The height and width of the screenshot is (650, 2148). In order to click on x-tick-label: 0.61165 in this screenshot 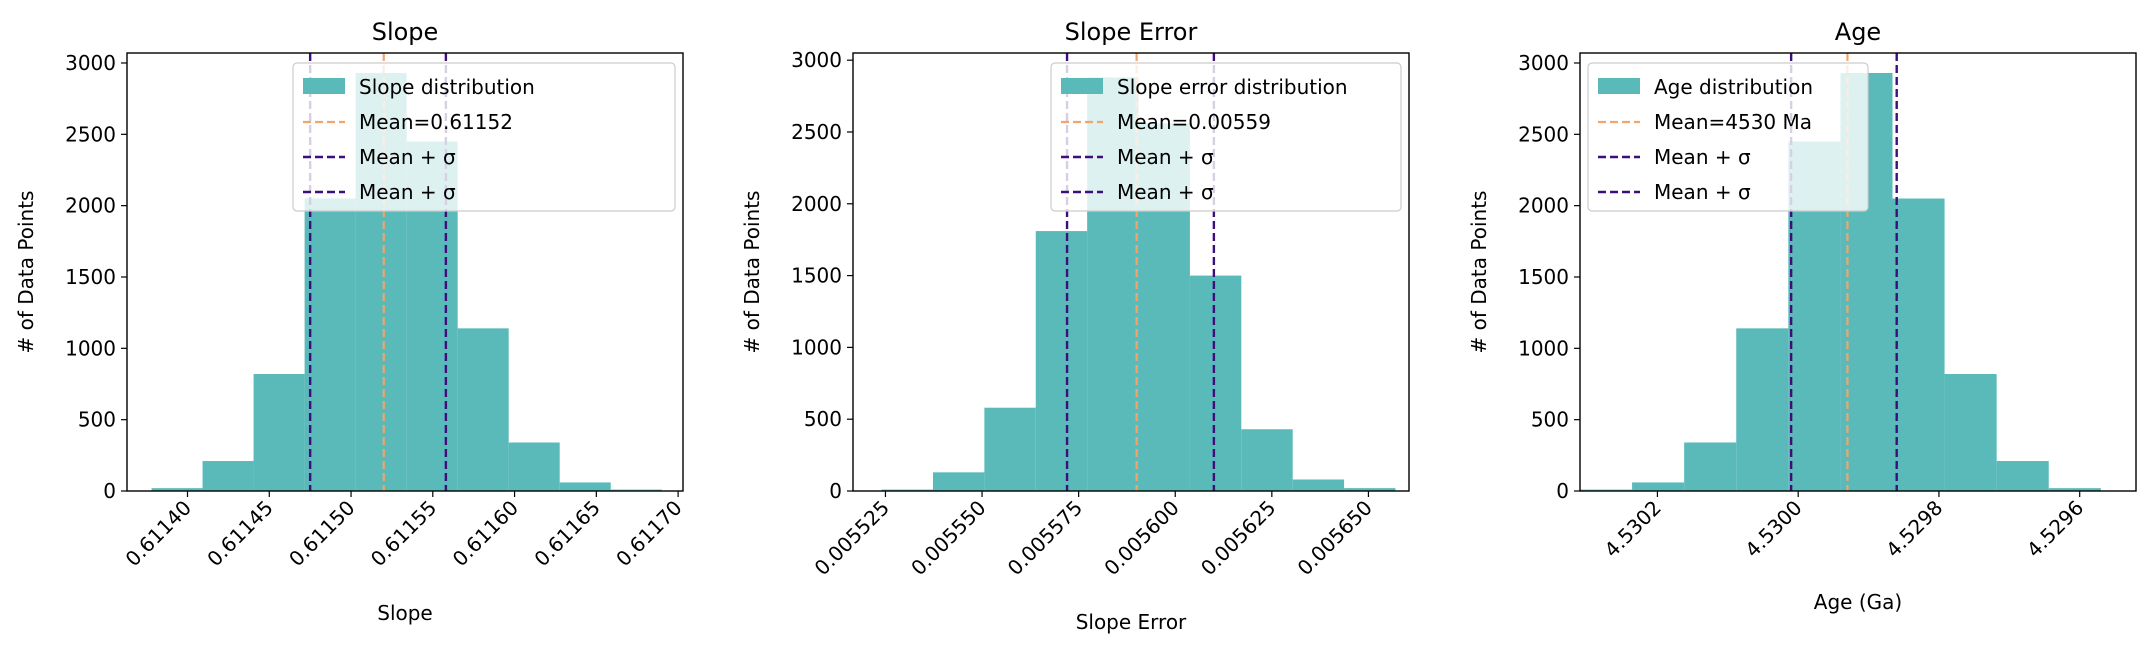, I will do `click(566, 533)`.